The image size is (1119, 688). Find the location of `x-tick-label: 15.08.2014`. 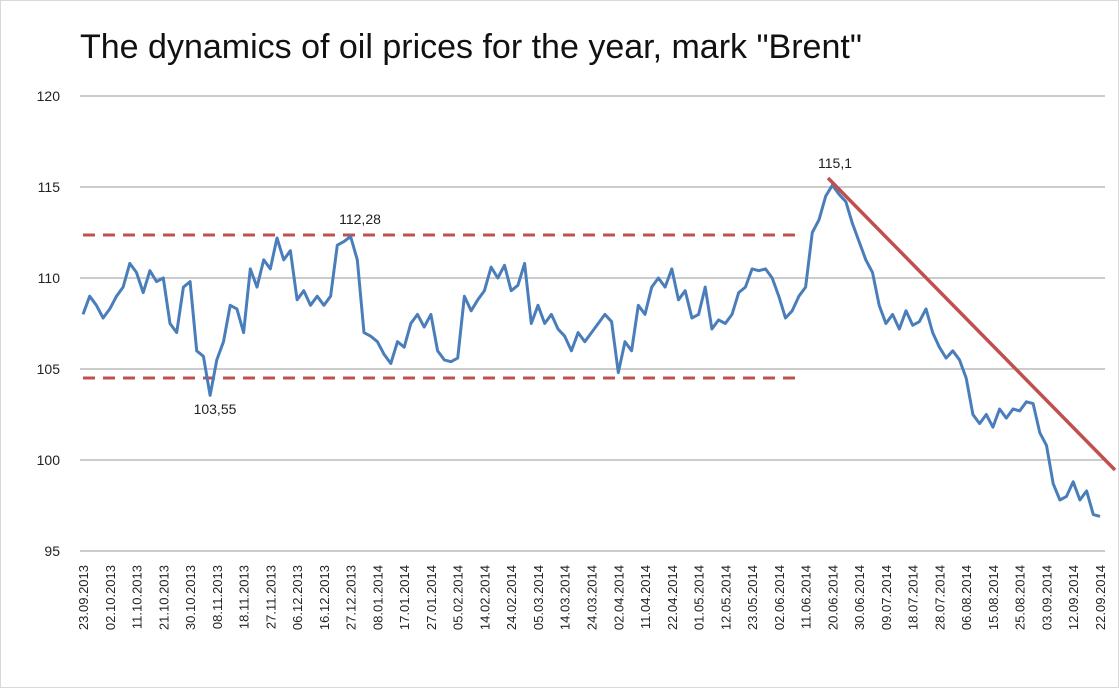

x-tick-label: 15.08.2014 is located at coordinates (993, 597).